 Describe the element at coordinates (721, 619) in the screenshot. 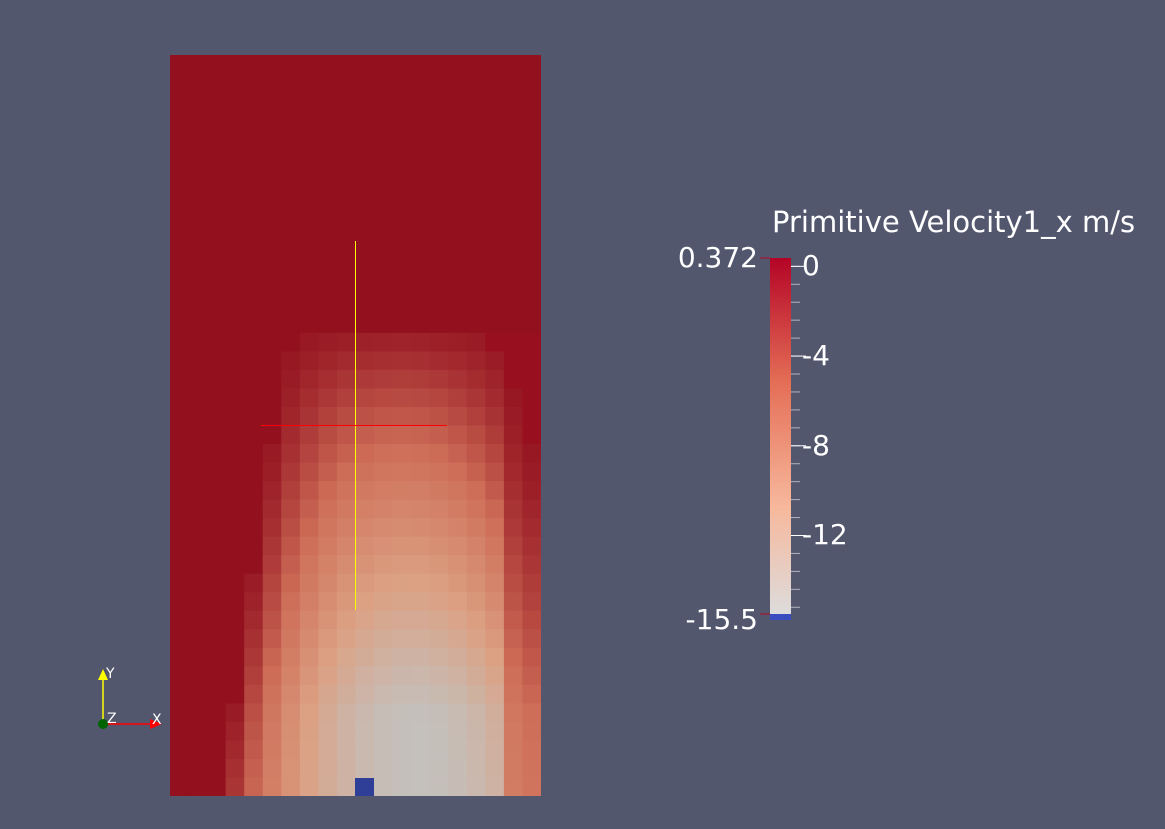

I see `colorbar-min-label: -15.5` at that location.